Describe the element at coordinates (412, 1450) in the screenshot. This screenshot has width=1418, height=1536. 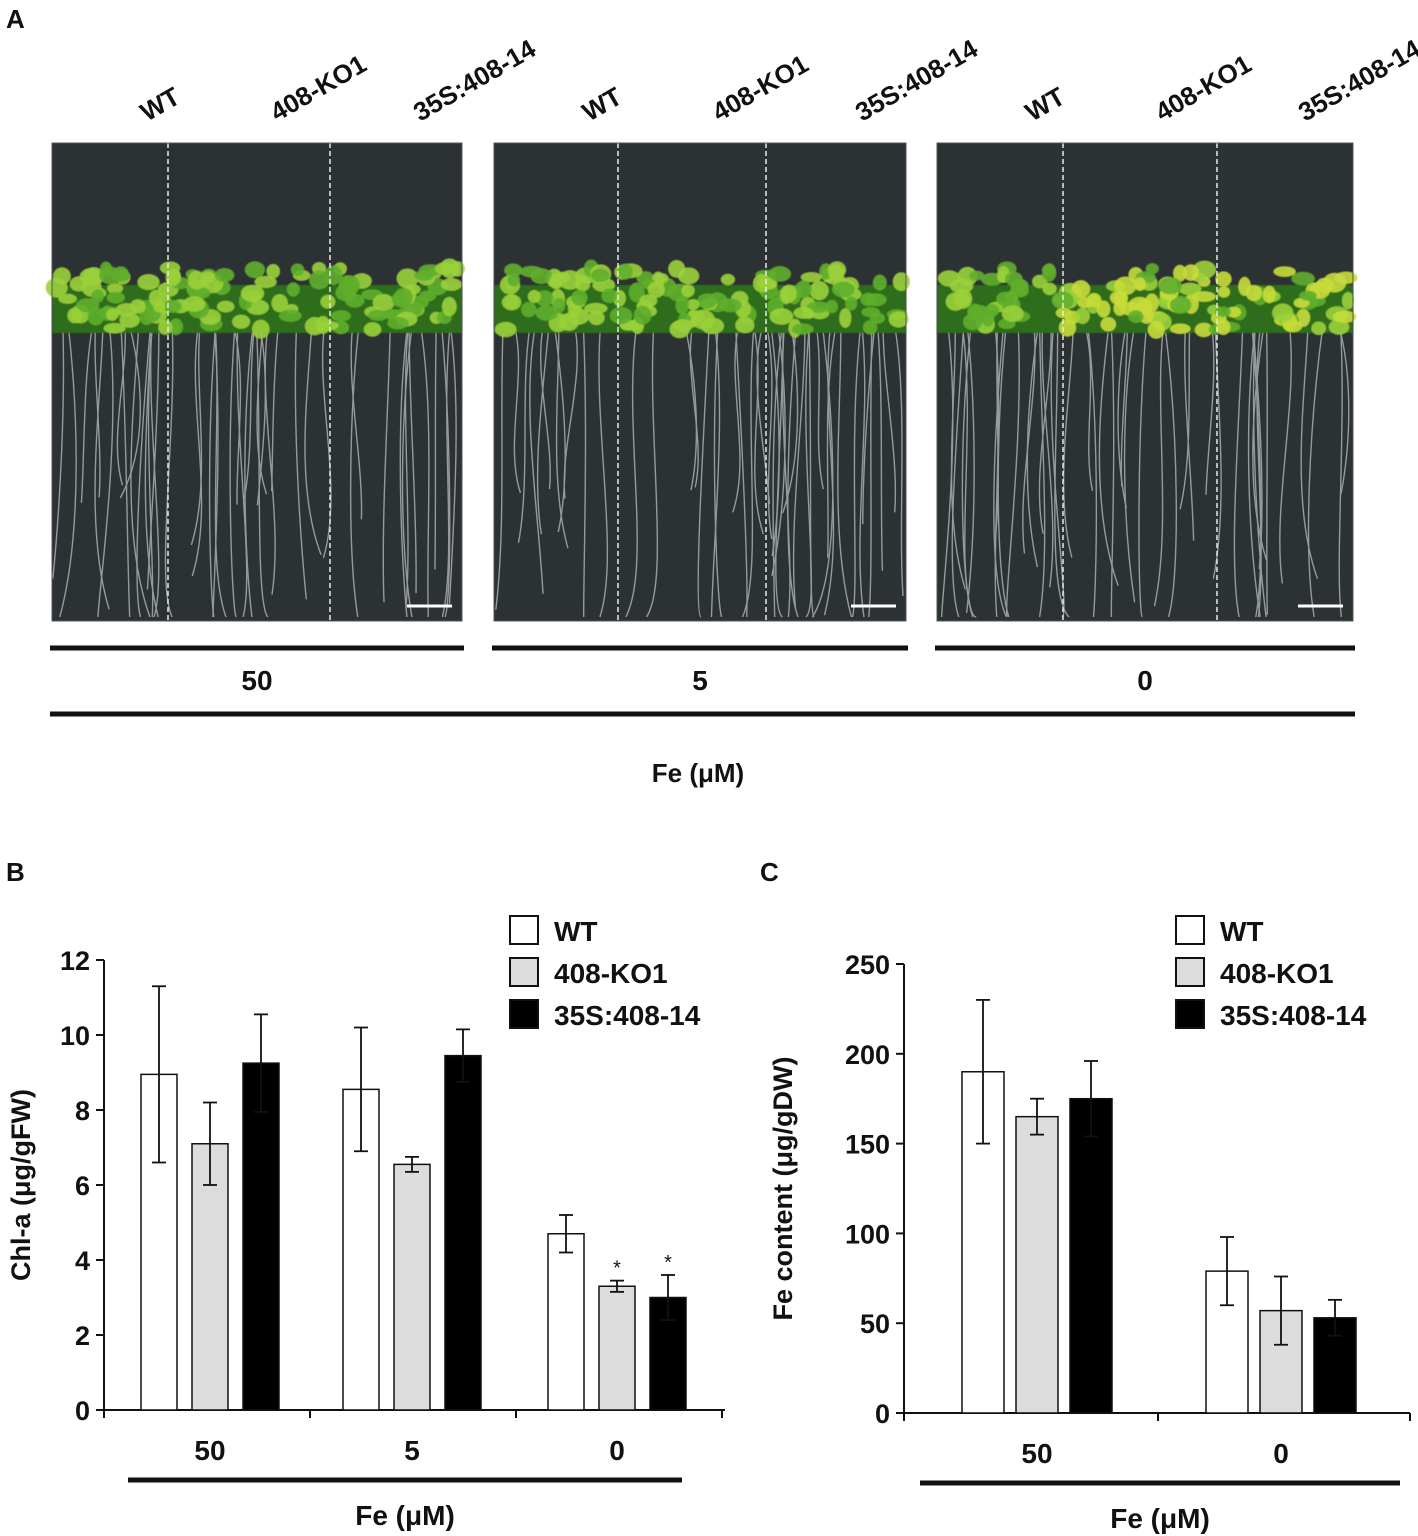
I see `x-category-label: 5` at that location.